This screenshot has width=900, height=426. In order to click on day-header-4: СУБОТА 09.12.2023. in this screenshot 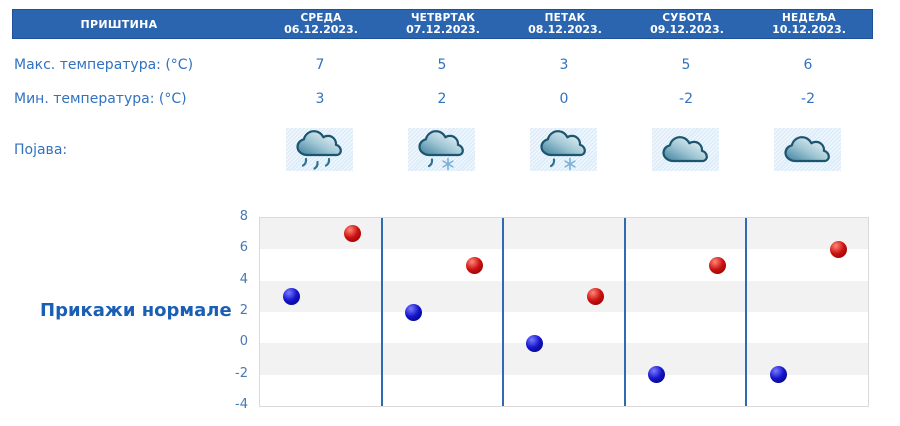, I will do `click(687, 24)`.